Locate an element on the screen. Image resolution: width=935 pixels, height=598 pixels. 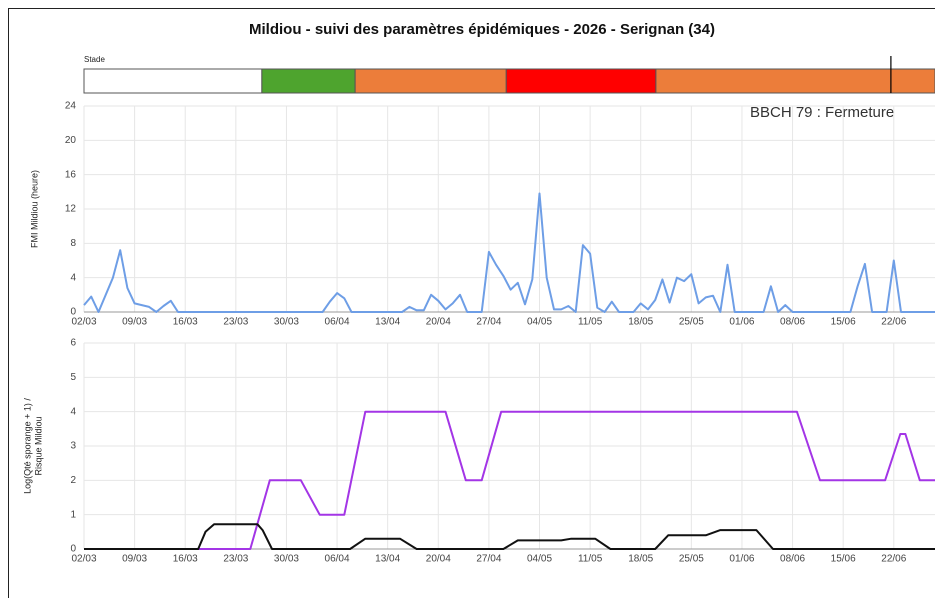
y-tick-label: 1 is located at coordinates (73, 514).